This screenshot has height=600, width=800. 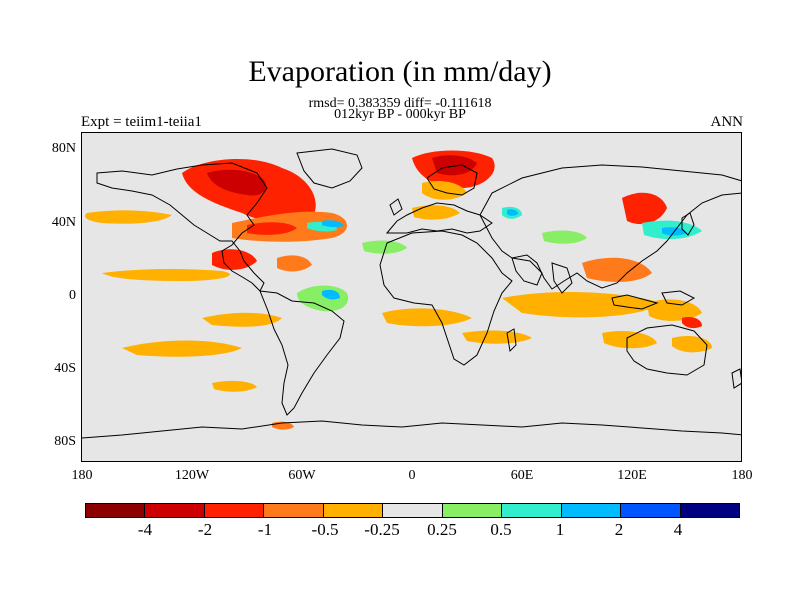 I want to click on season-label: ANN, so click(x=727, y=122).